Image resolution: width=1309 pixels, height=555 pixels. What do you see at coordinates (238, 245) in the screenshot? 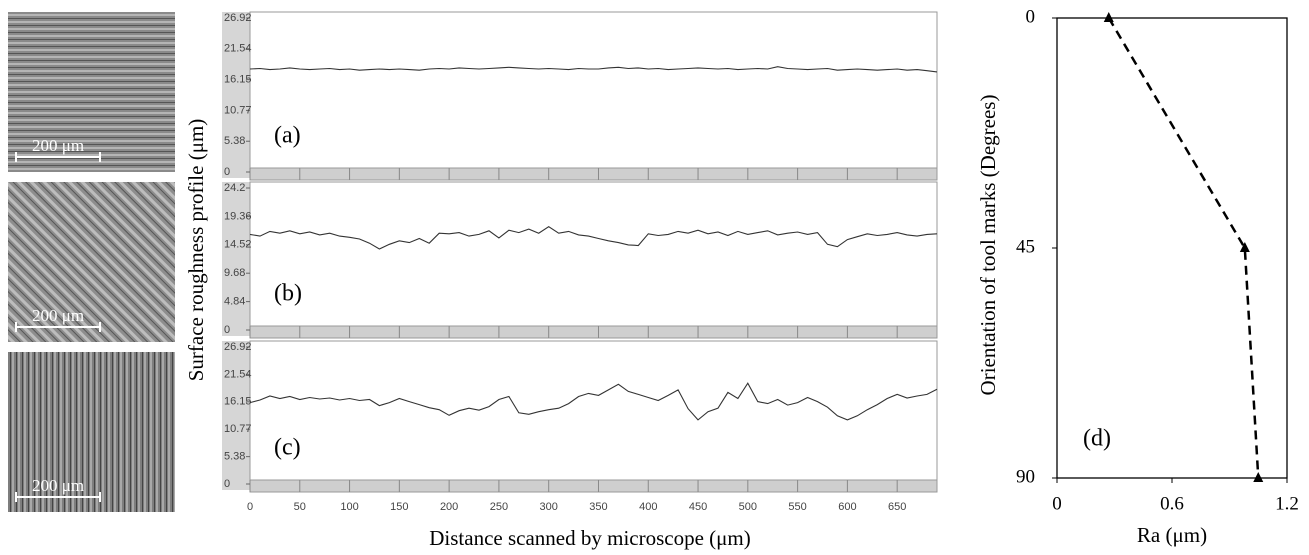
I see `y-tick-label: 14.52` at bounding box center [238, 245].